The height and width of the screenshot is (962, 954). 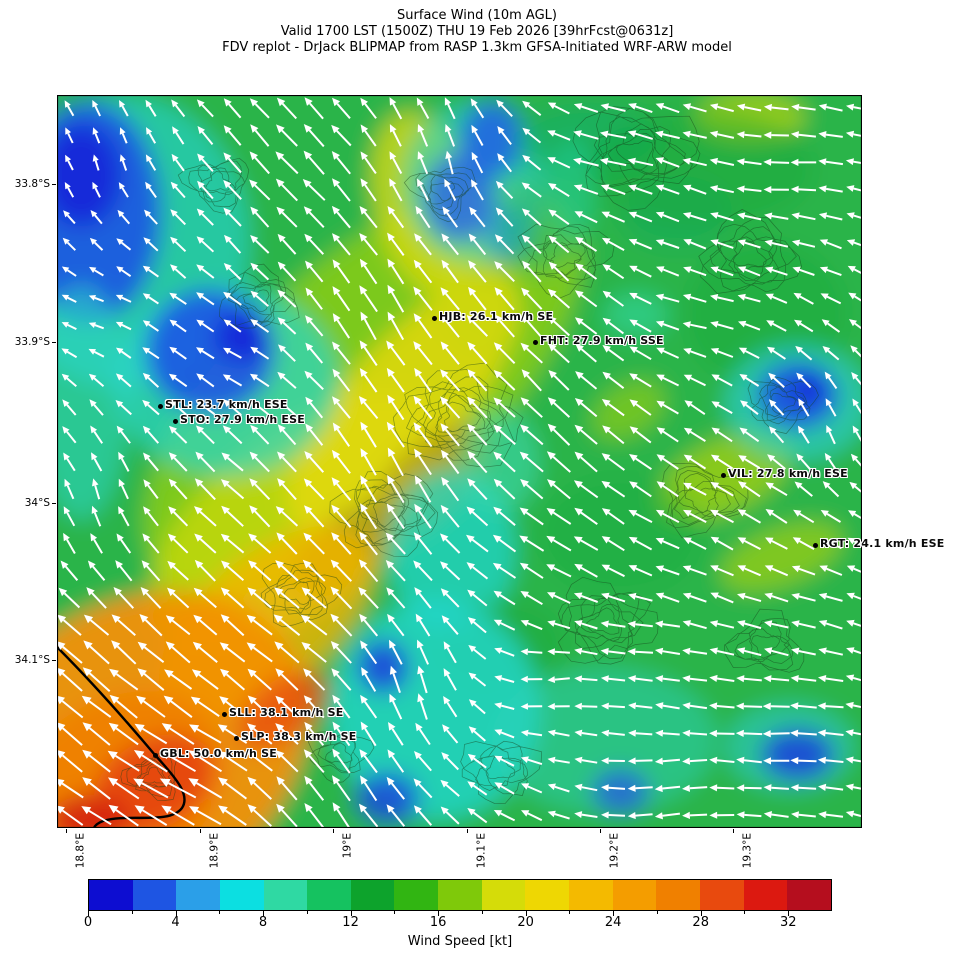 I want to click on colorbar, so click(x=460, y=895).